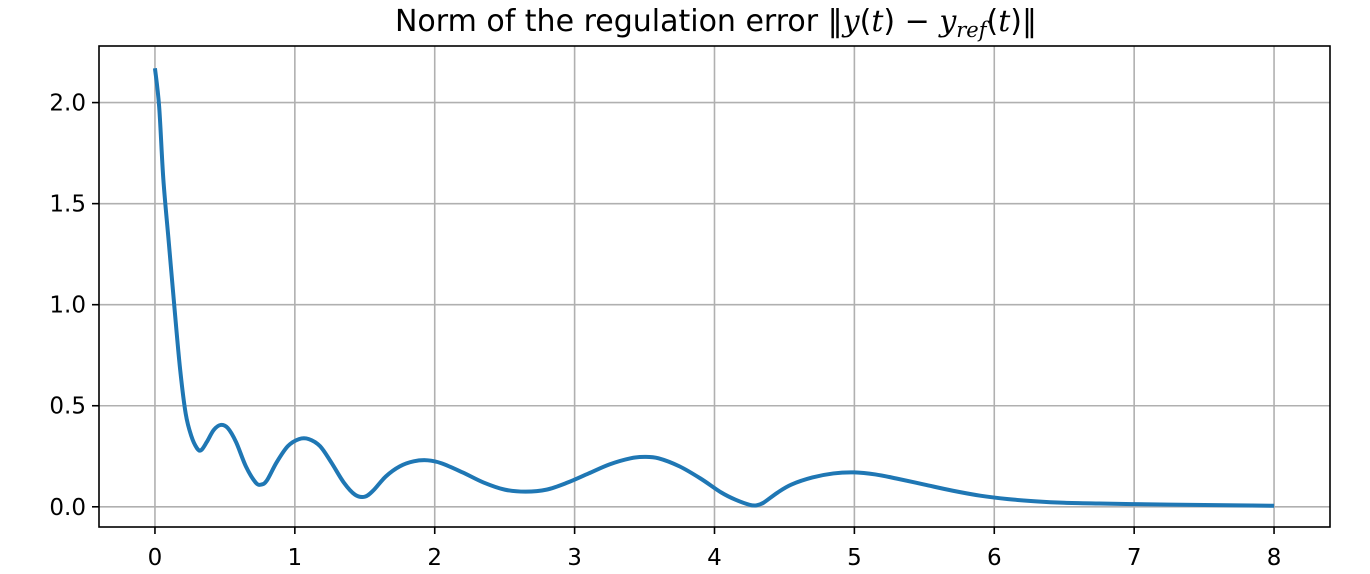 The image size is (1370, 574). I want to click on title-paren-close-2: ), so click(1016, 21).